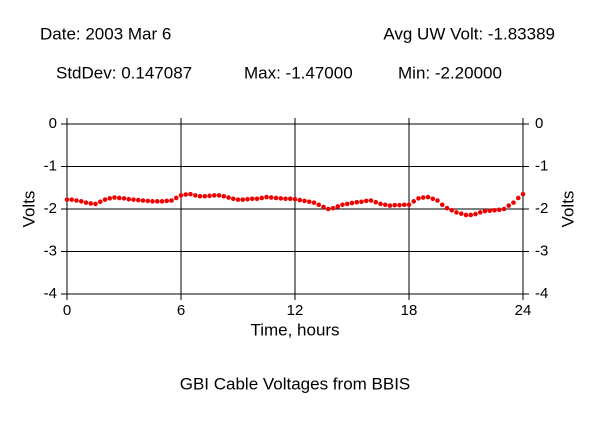 The image size is (596, 422). I want to click on y-tick-label: -2, so click(50, 208).